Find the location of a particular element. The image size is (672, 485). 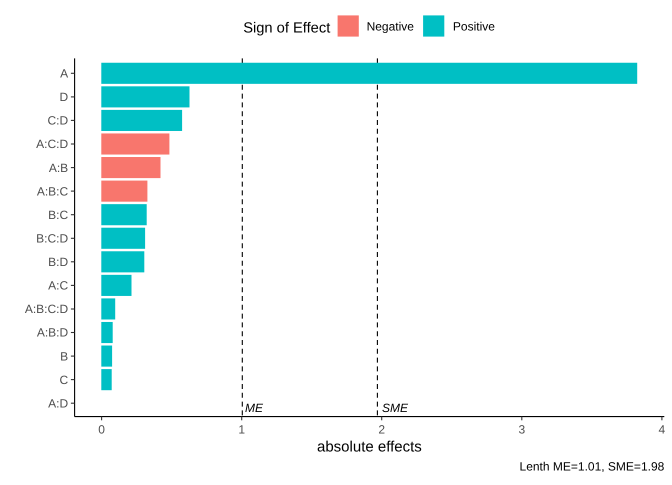

svg-text: 1 is located at coordinates (241, 430).